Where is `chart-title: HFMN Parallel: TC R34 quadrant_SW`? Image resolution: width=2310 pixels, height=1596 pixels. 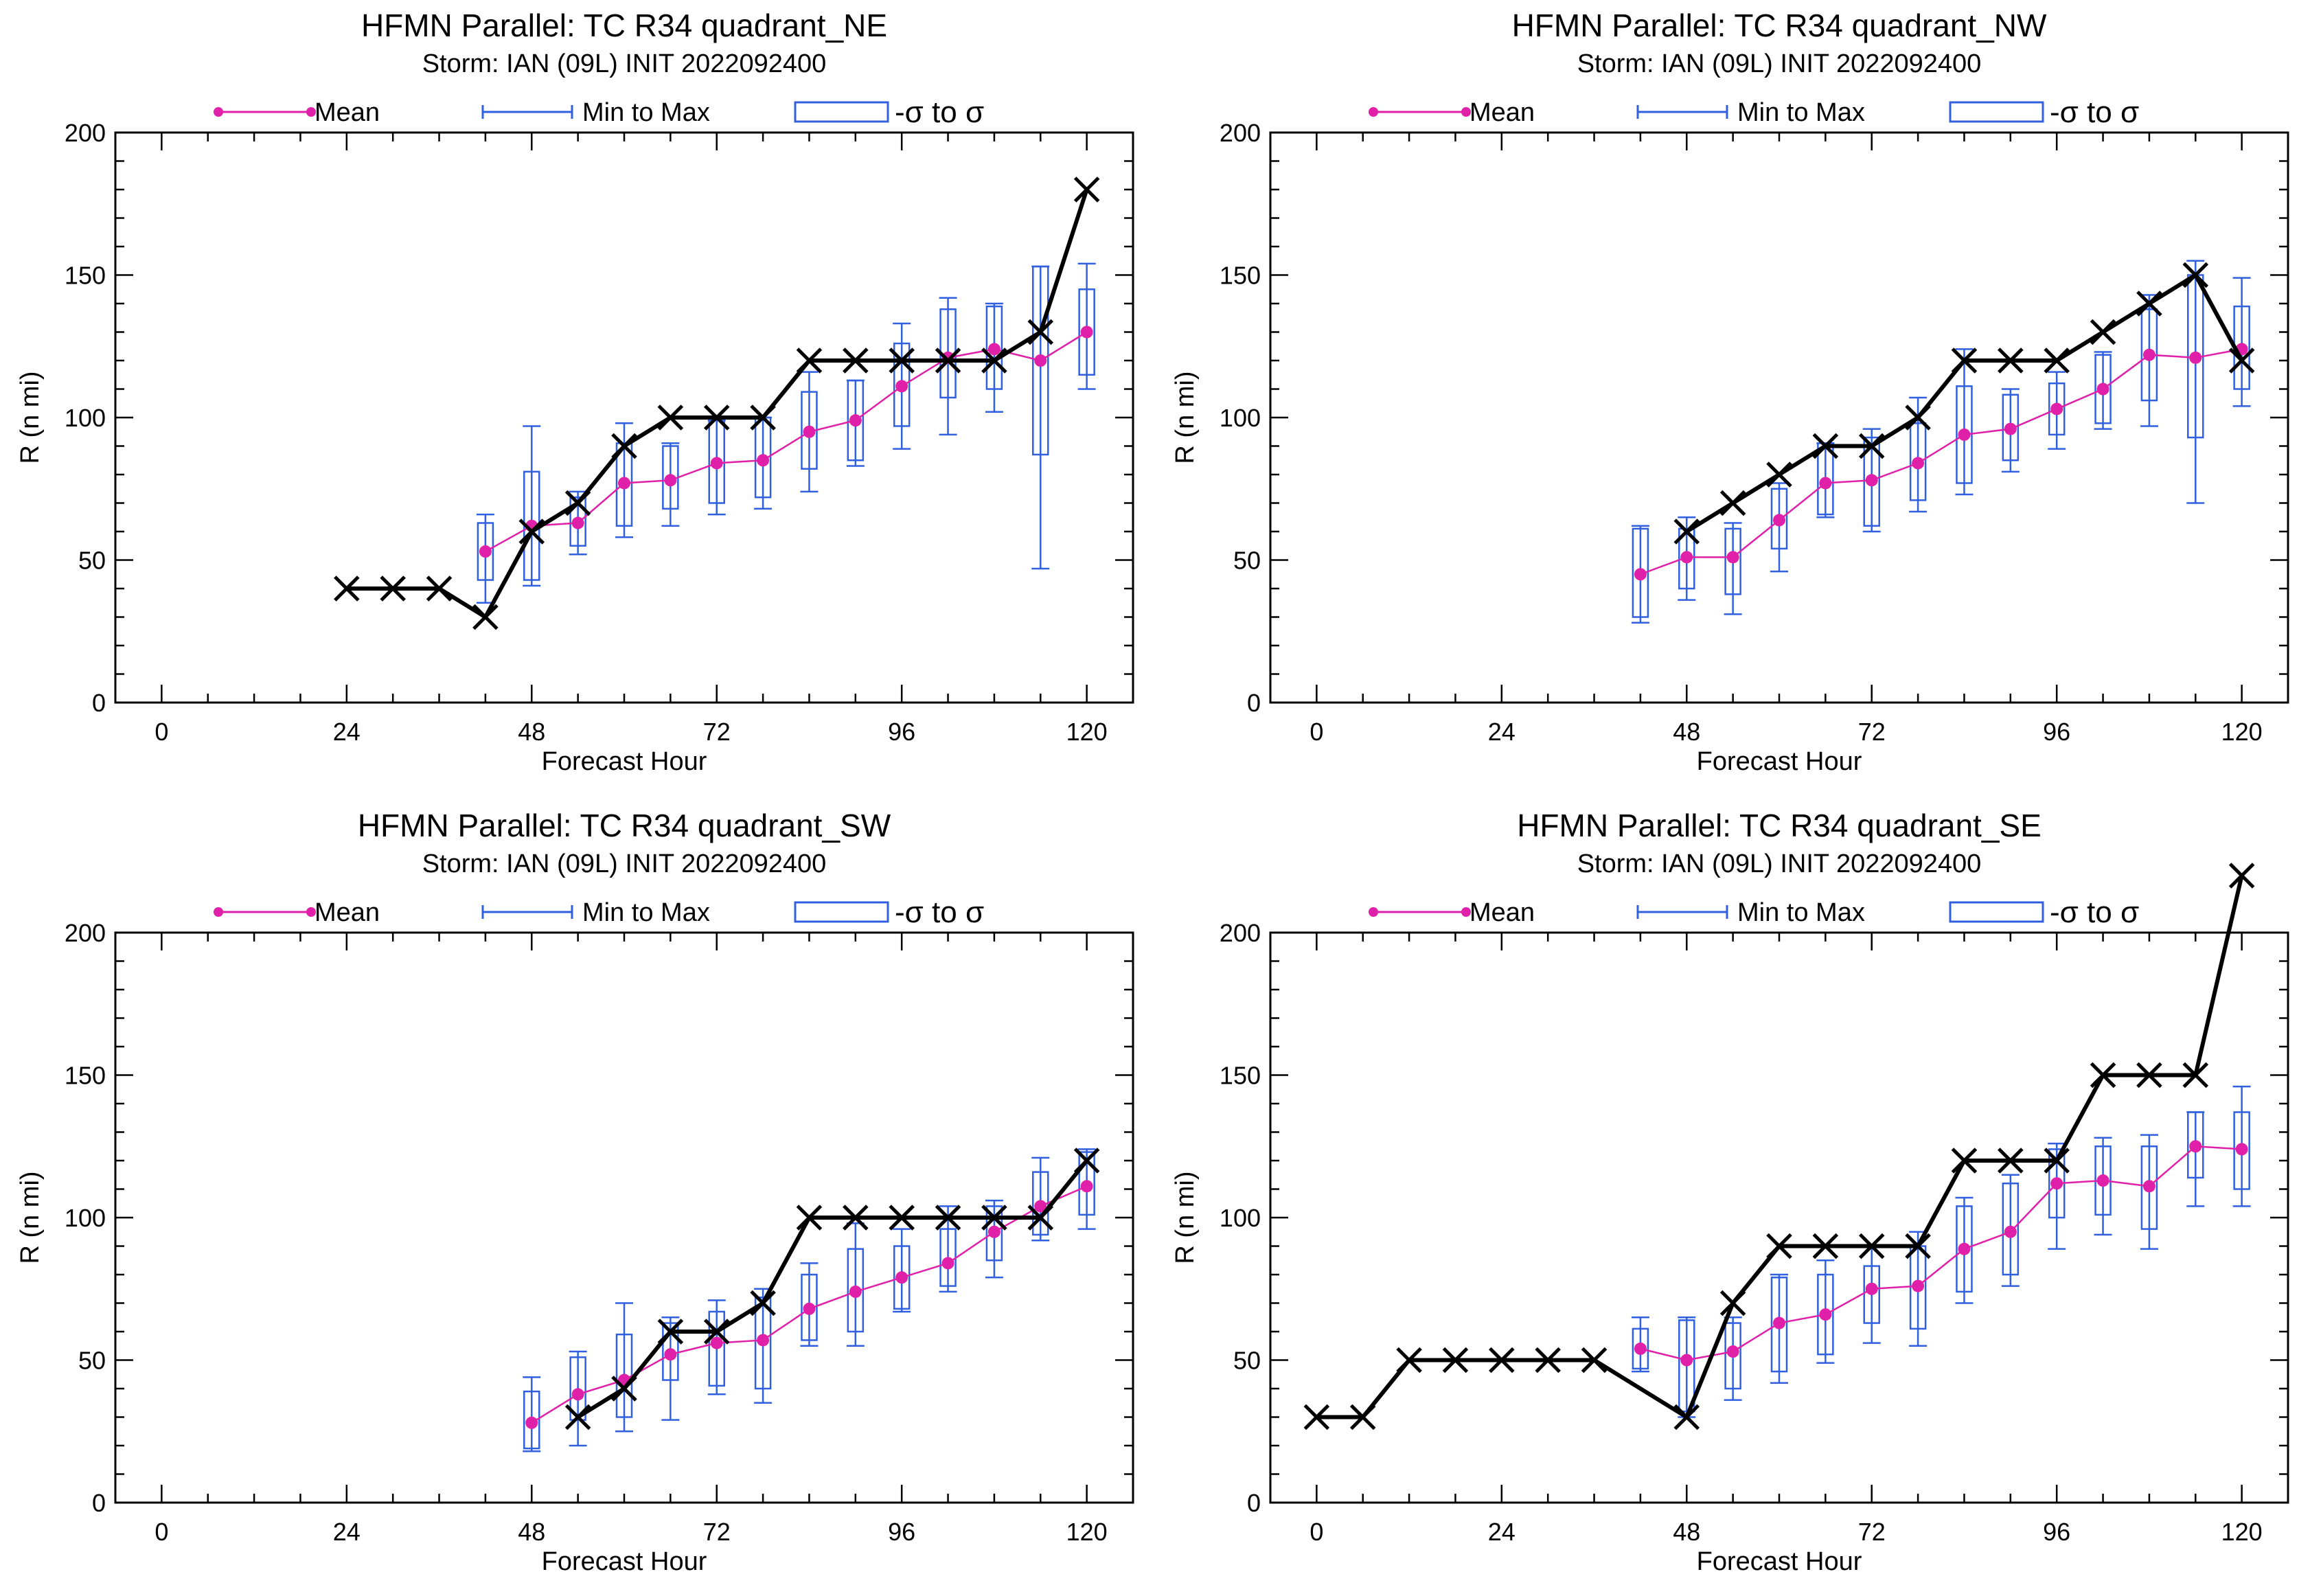 chart-title: HFMN Parallel: TC R34 quadrant_SW is located at coordinates (624, 825).